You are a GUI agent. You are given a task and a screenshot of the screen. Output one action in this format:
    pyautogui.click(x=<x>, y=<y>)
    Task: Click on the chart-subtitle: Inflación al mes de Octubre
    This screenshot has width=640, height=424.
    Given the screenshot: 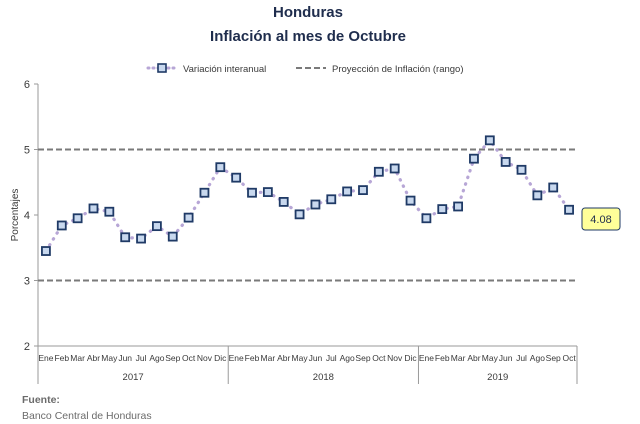 What is the action you would take?
    pyautogui.click(x=308, y=36)
    